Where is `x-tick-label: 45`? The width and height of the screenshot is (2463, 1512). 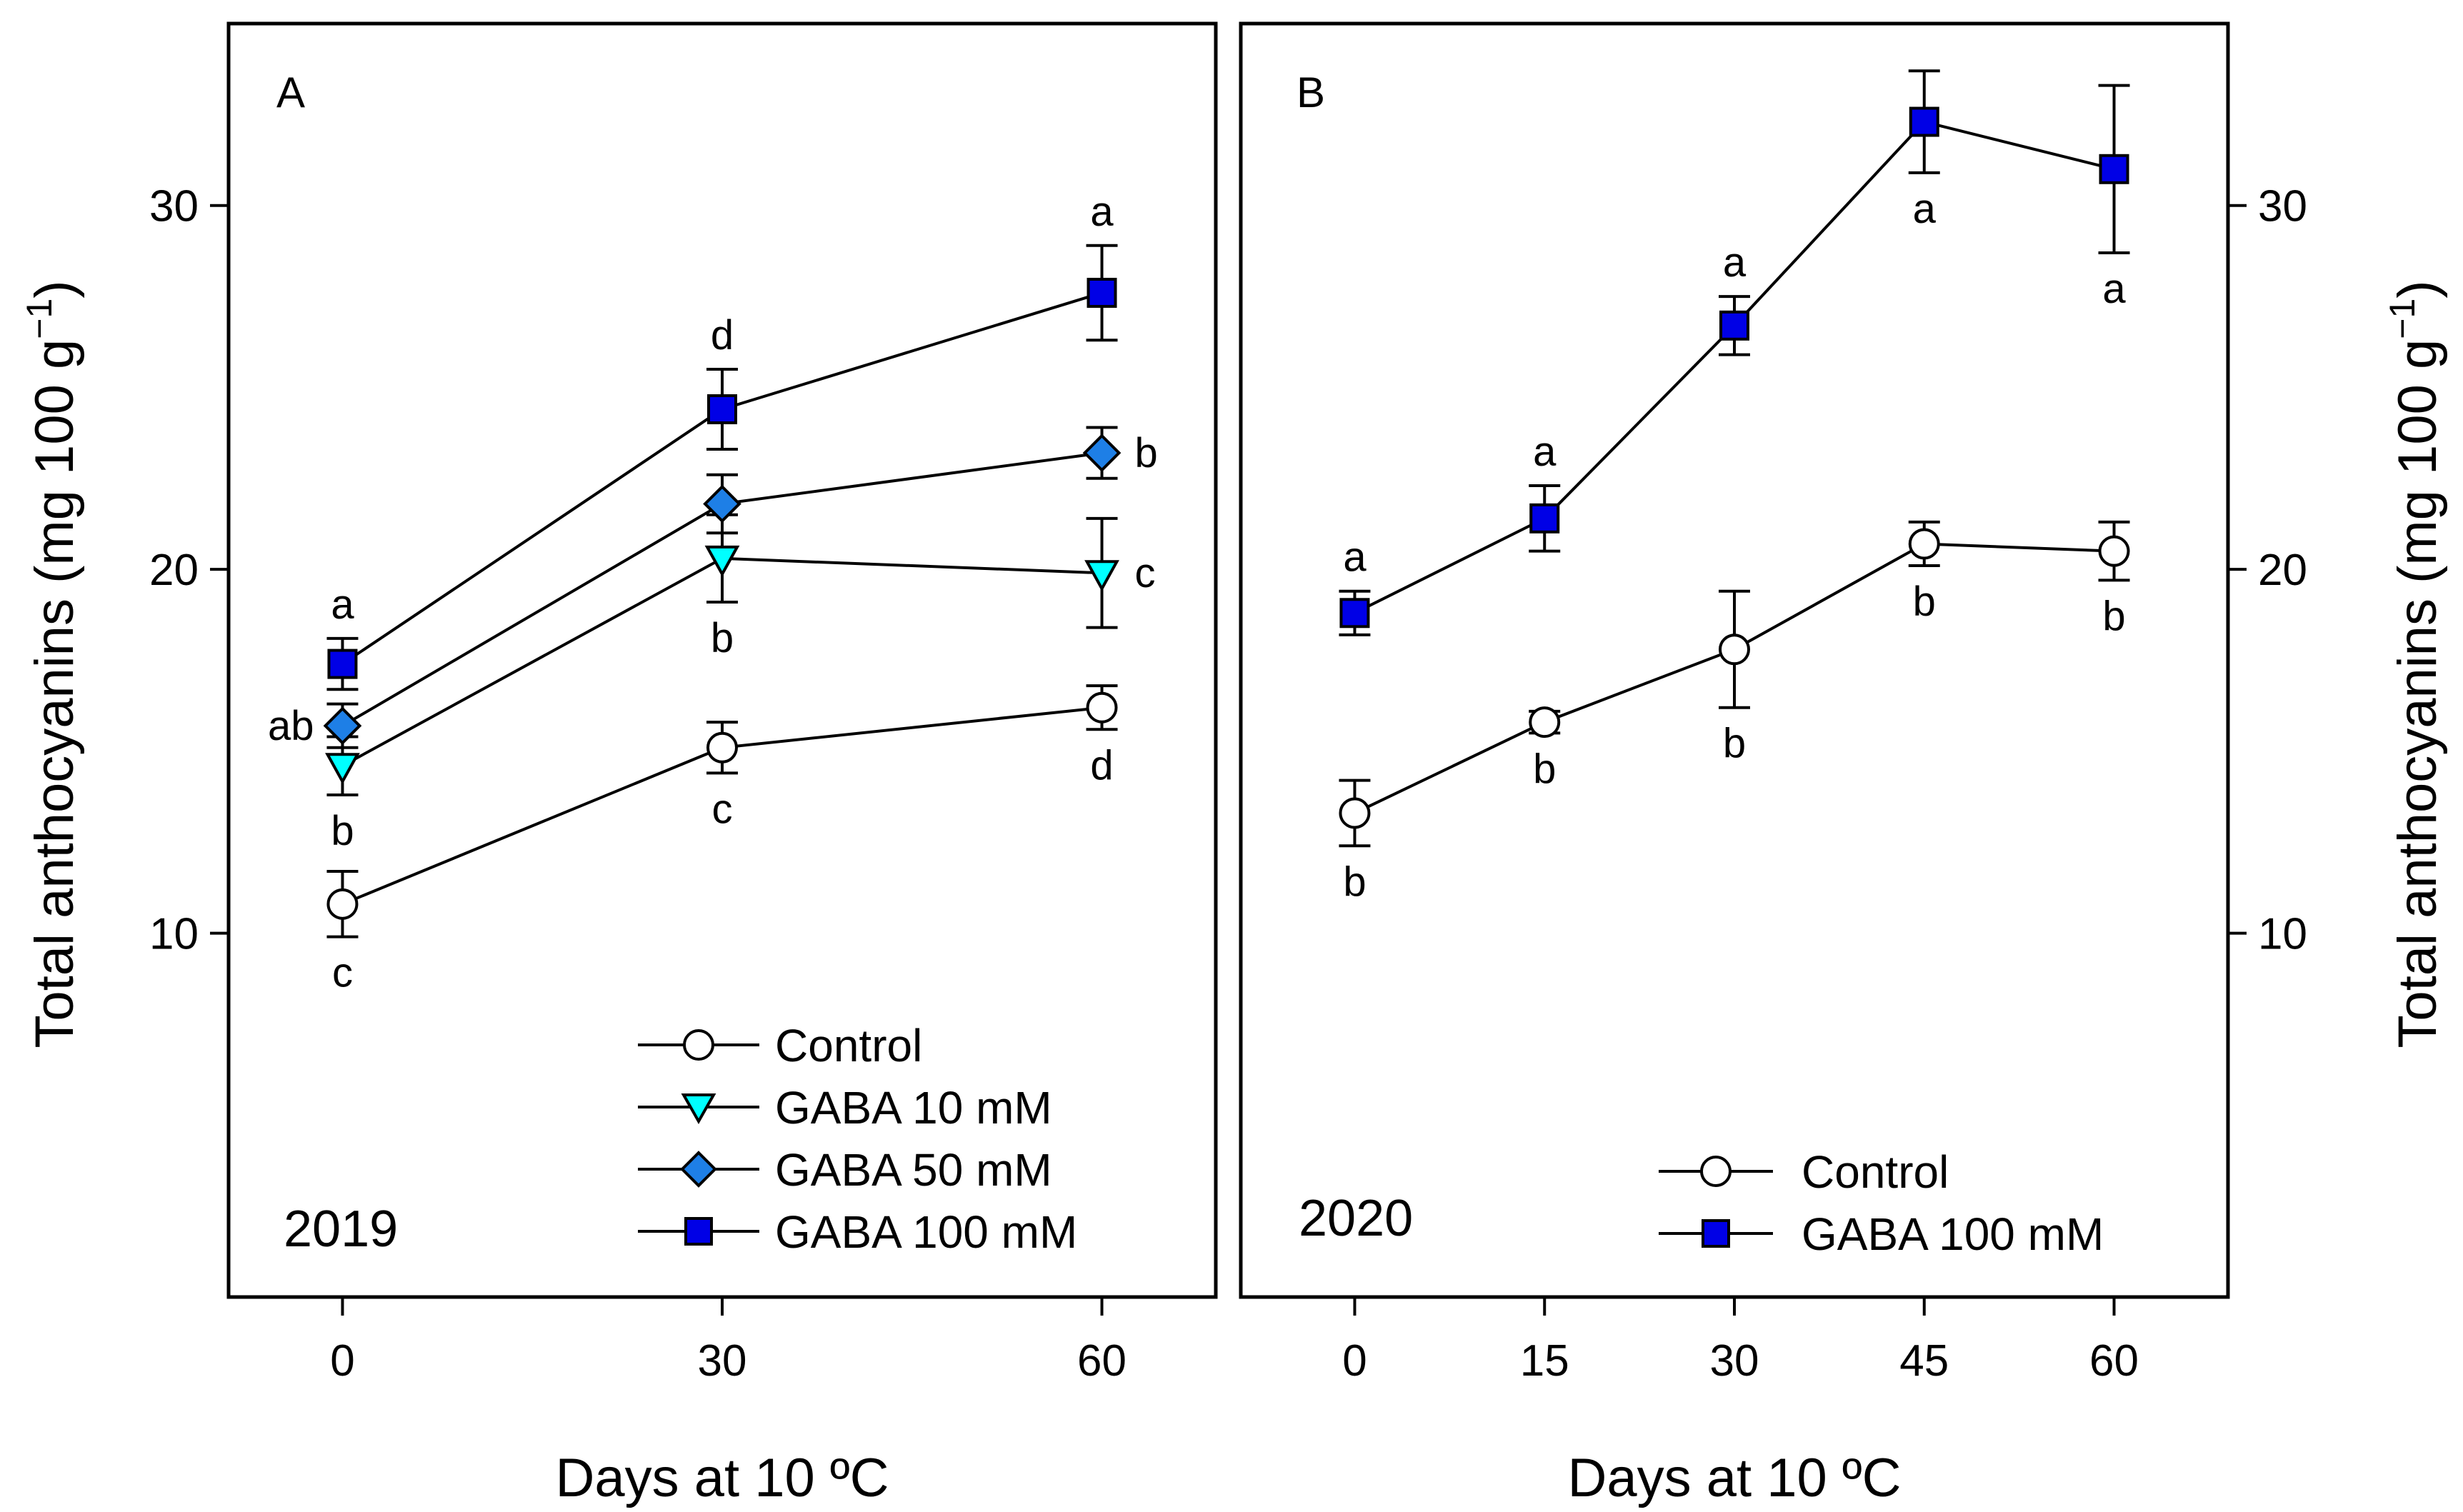 x-tick-label: 45 is located at coordinates (1924, 1361).